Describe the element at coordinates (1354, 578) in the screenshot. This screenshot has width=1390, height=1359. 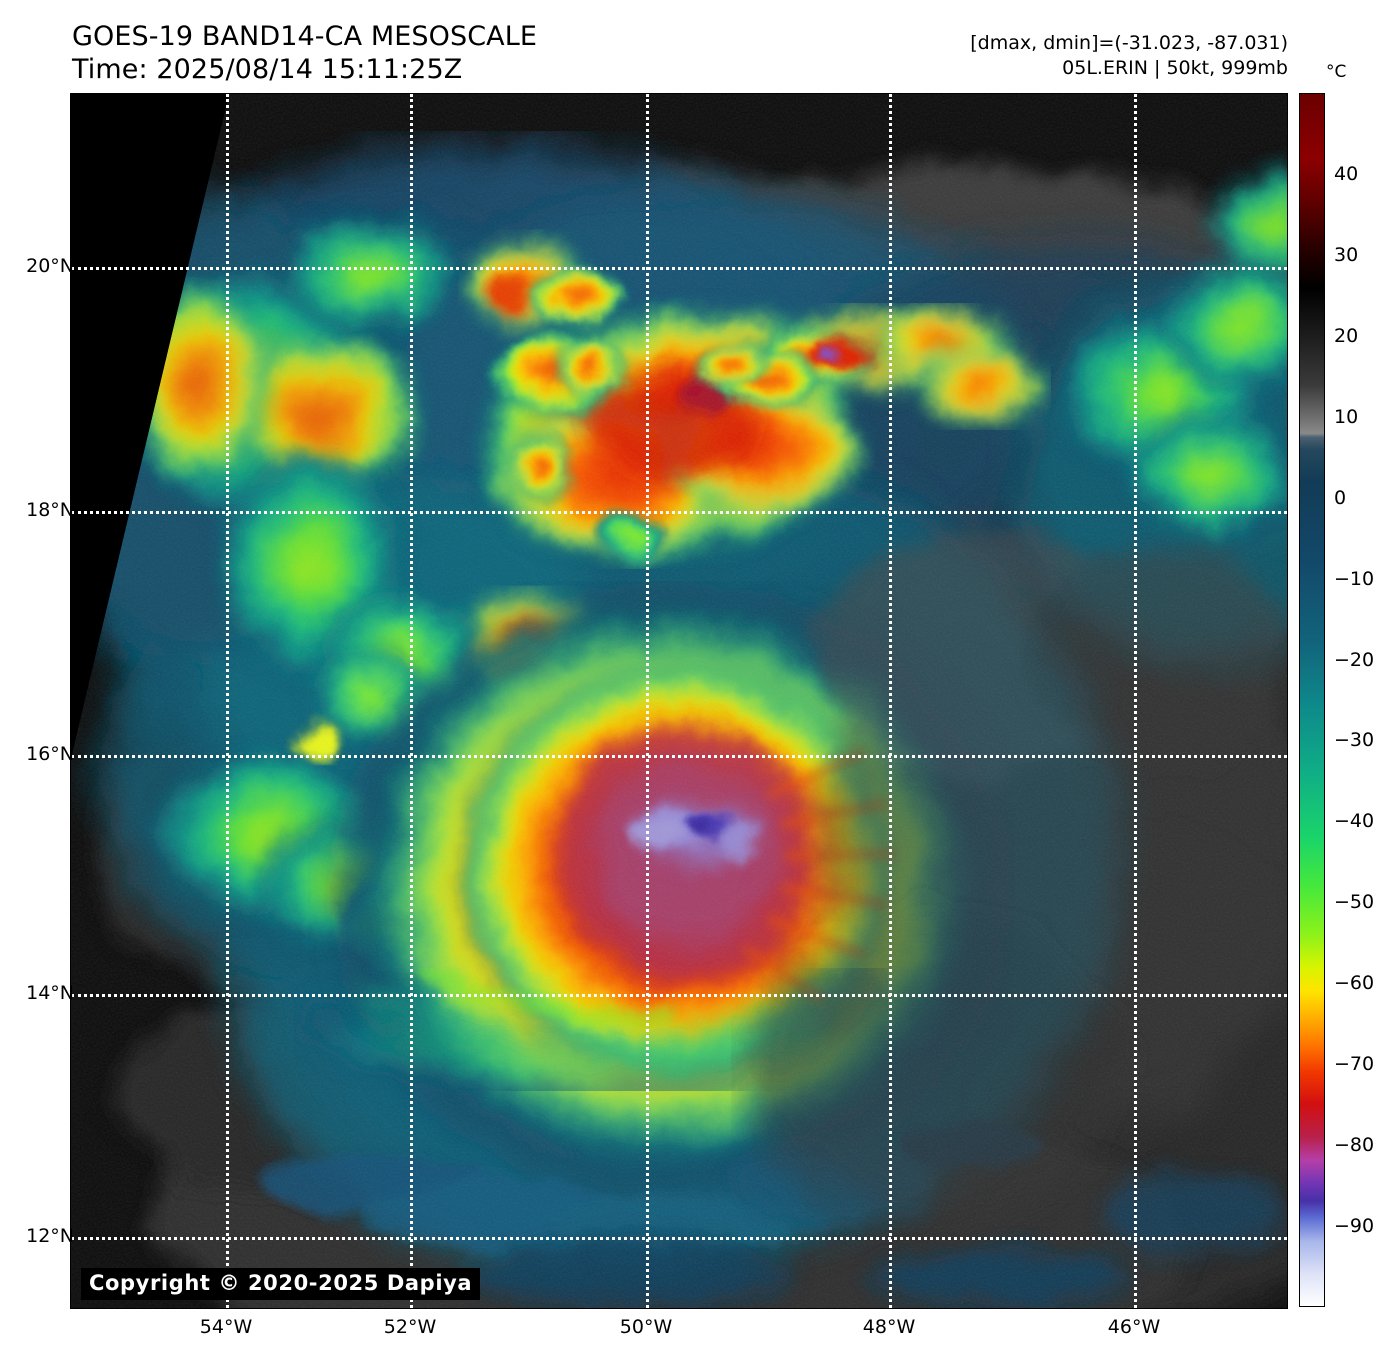
I see `colorbar-tick-minus10: −10` at that location.